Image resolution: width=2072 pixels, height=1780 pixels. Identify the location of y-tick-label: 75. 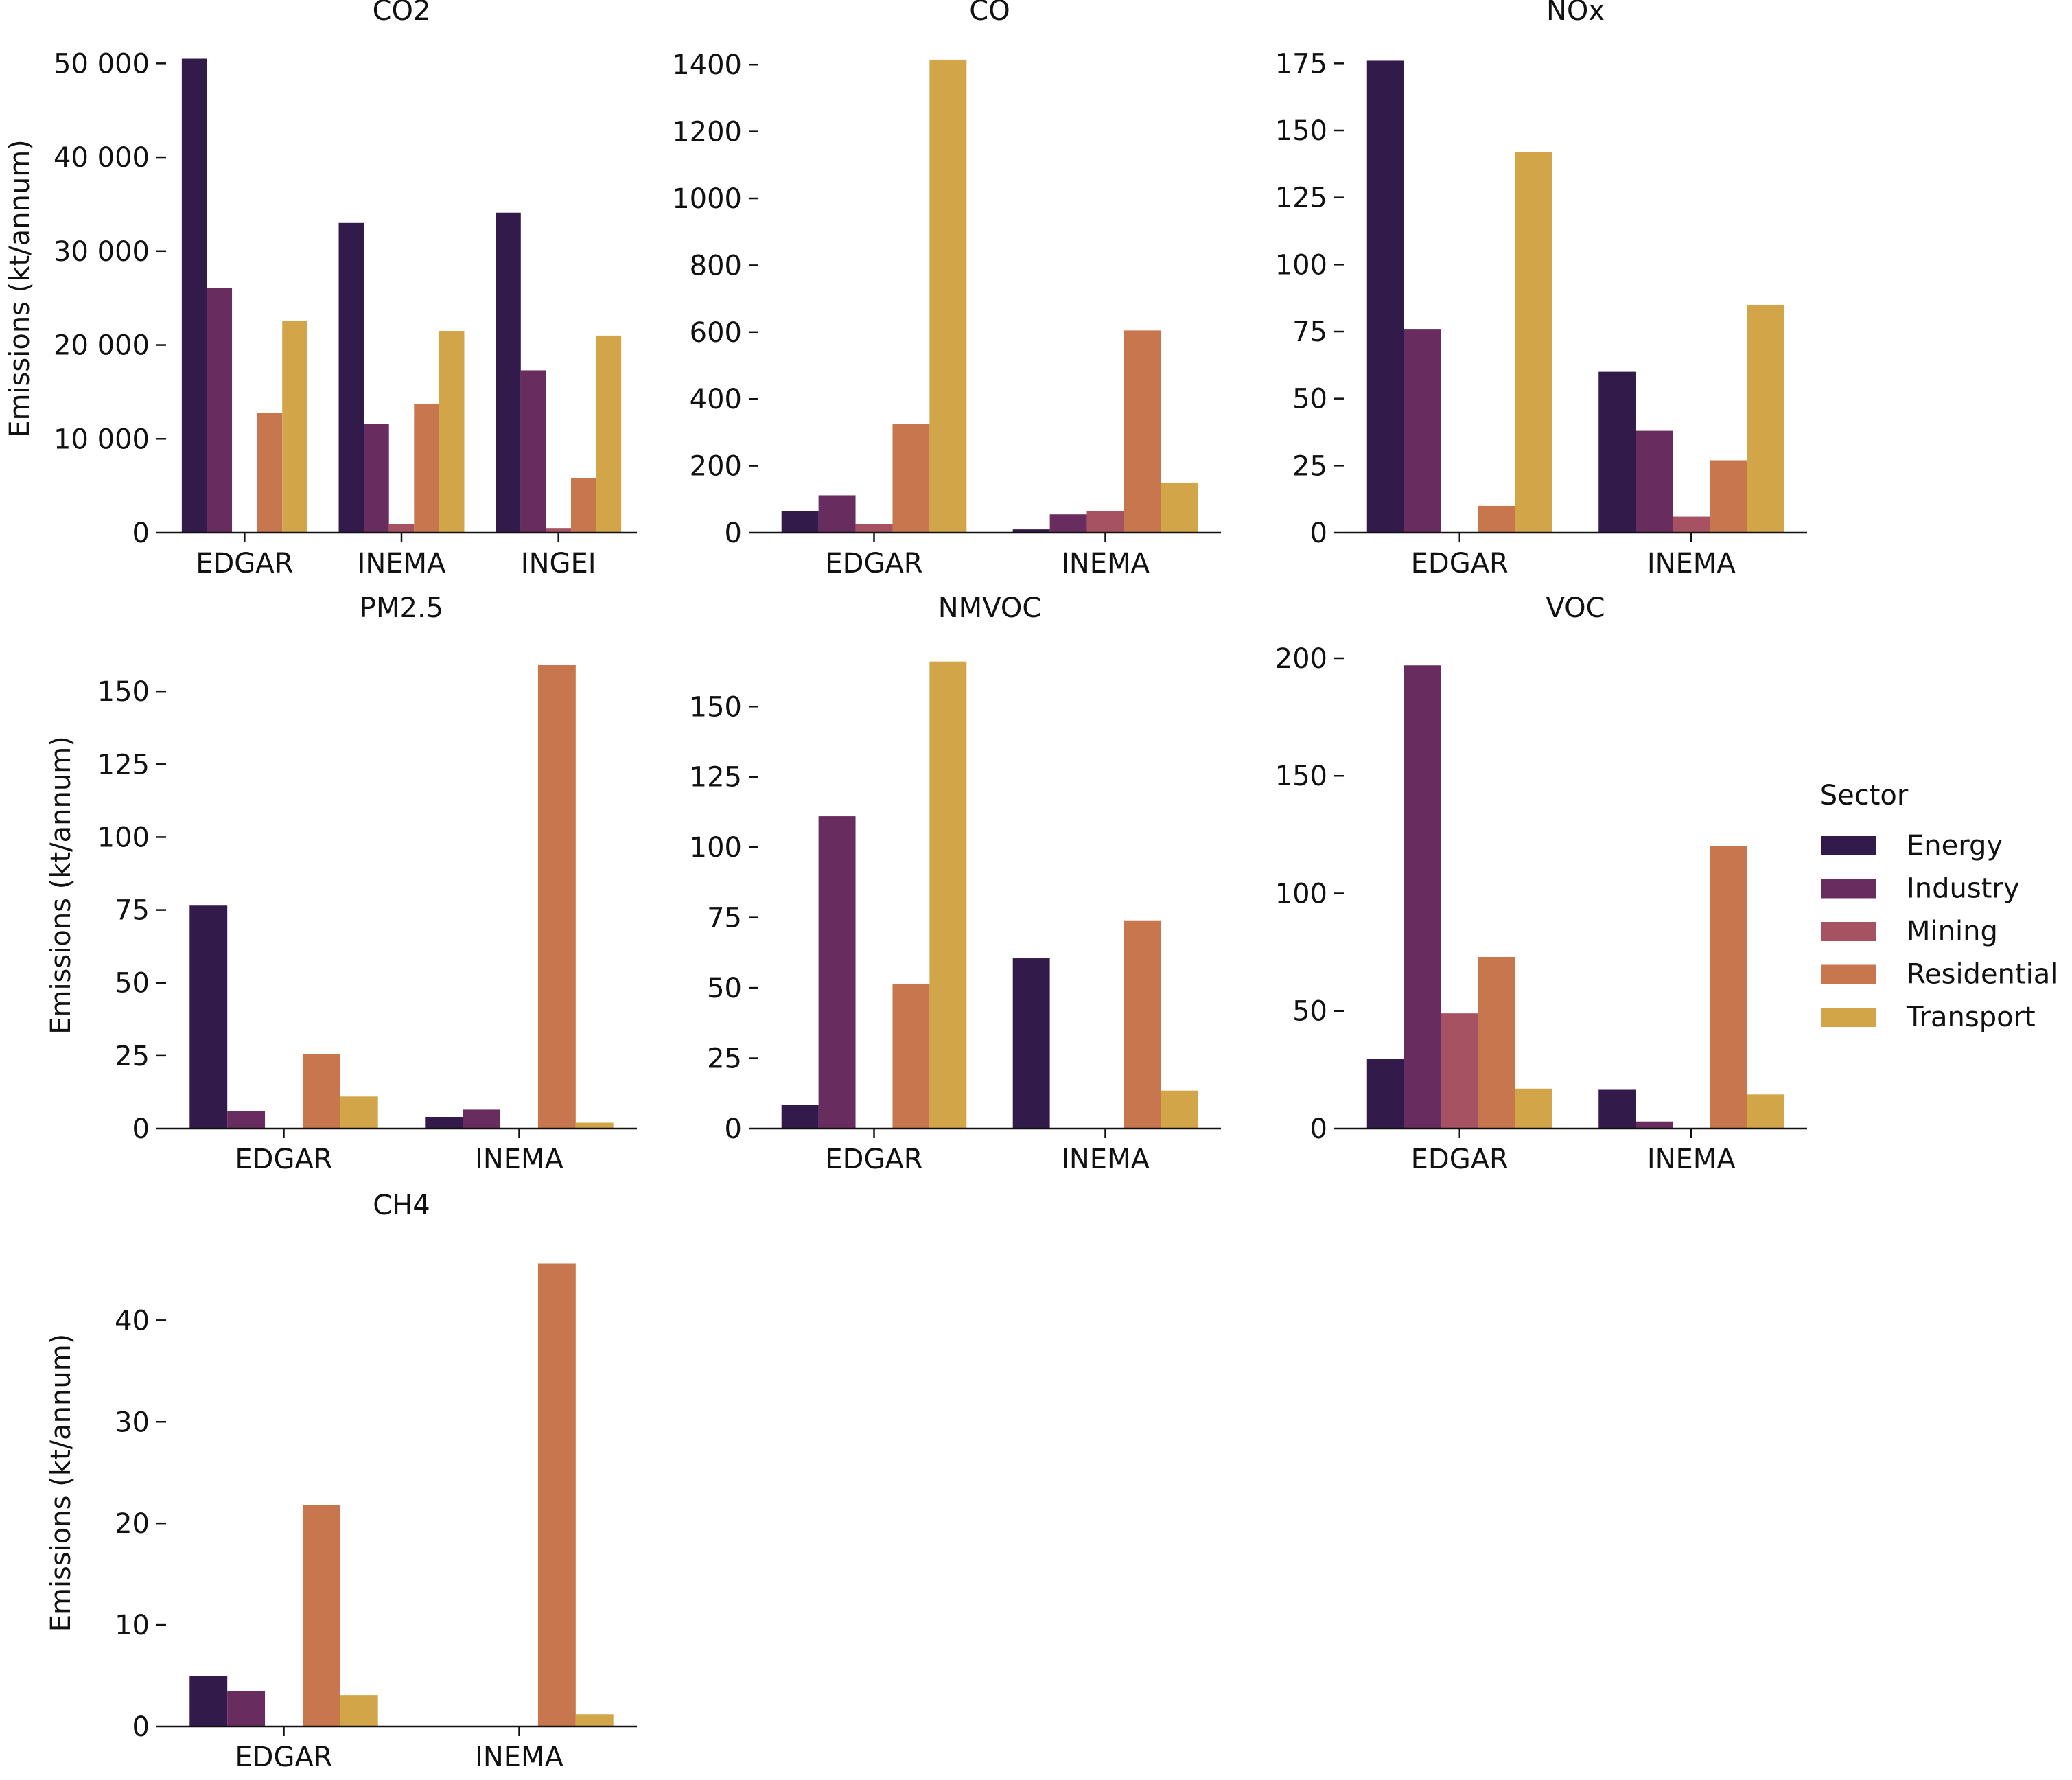
(1309, 332).